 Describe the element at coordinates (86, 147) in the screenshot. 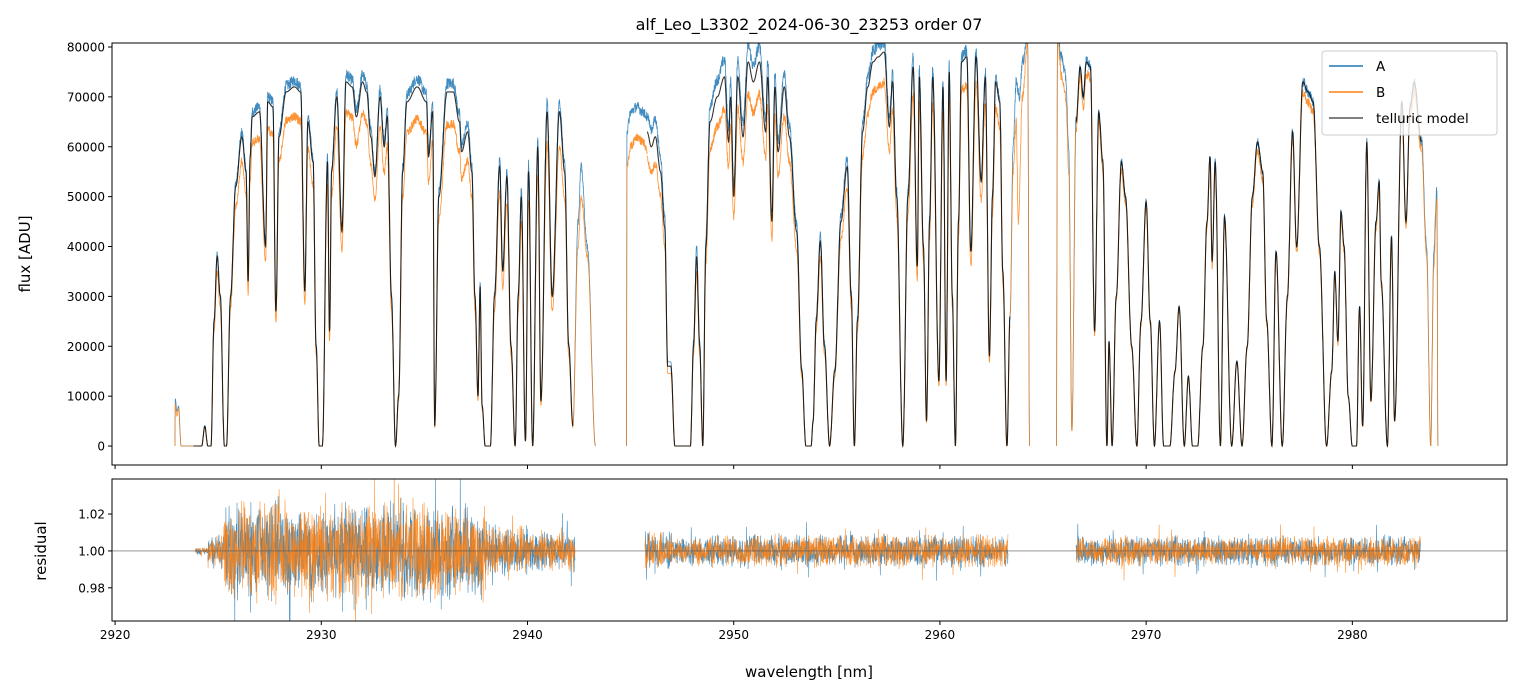

I see `flux-y-tick-label: 60000` at that location.